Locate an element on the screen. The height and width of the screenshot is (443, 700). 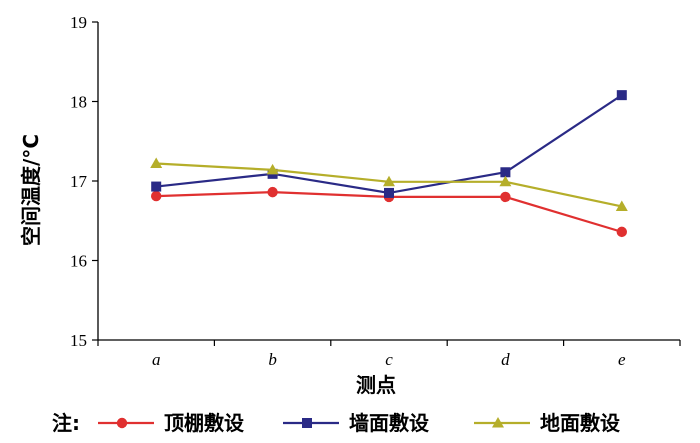
legend-item-1: 顶棚敷设 is located at coordinates (171, 423).